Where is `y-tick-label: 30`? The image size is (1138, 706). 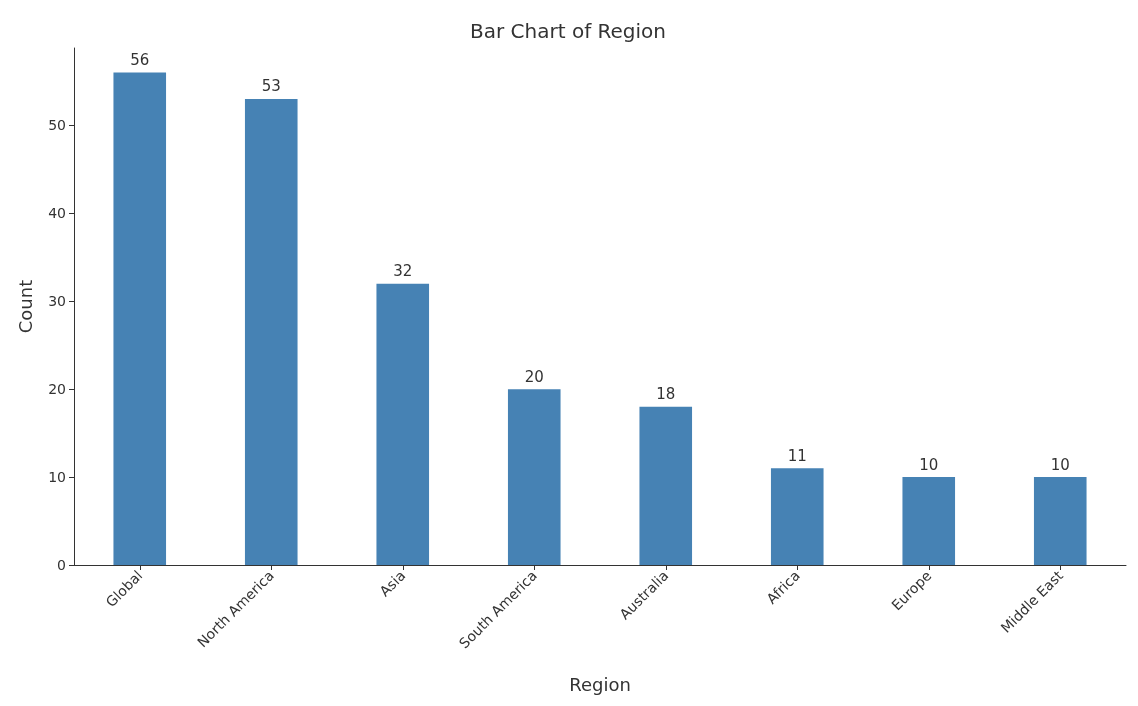
y-tick-label: 30 is located at coordinates (57, 301).